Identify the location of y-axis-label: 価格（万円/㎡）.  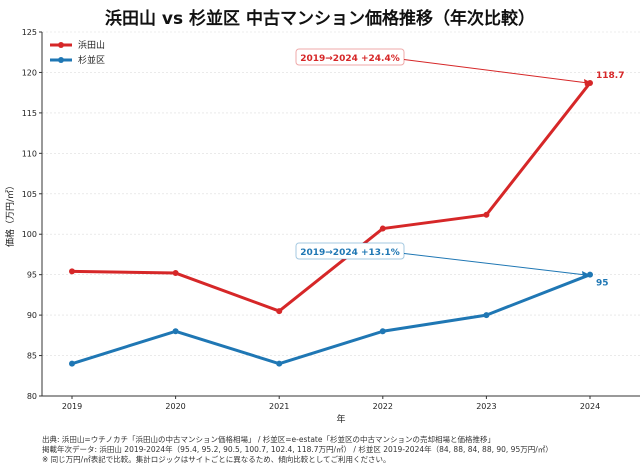
(10, 214).